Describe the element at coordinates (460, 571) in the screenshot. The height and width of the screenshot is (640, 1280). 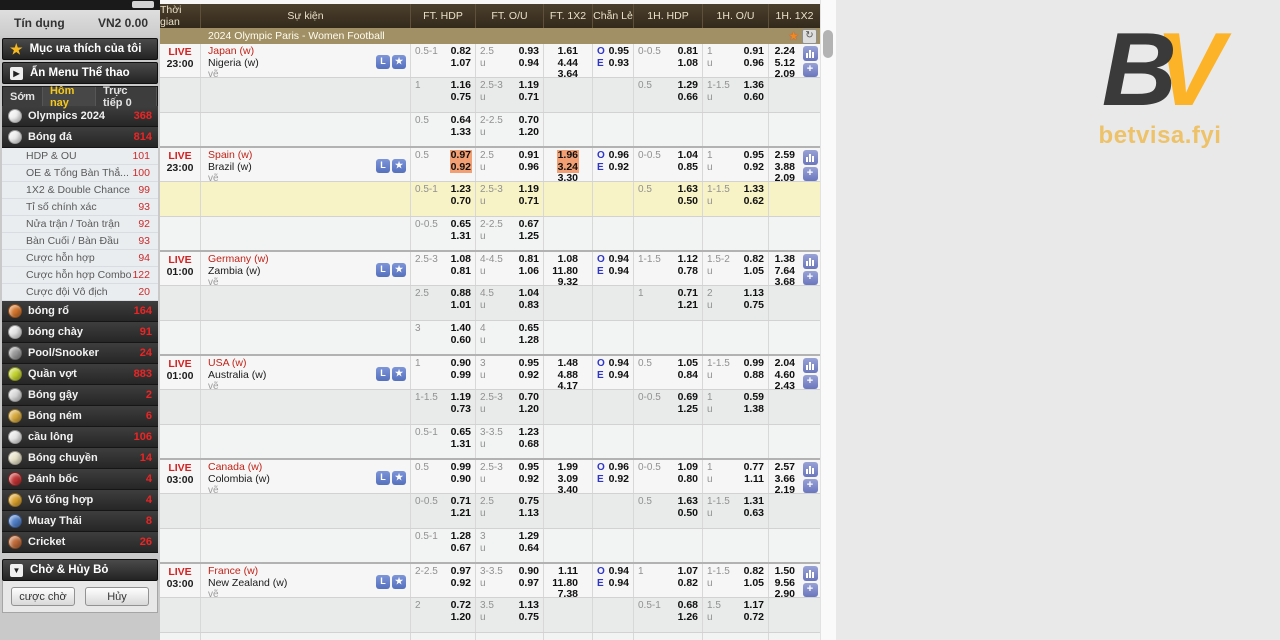
I see `odds-value: 0.97` at that location.